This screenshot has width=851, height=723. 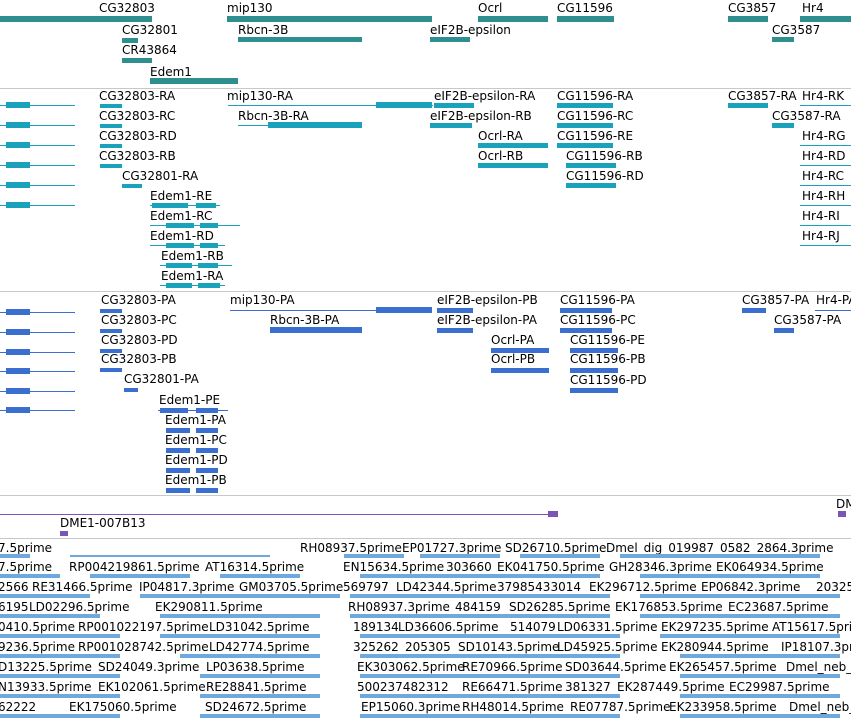 What do you see at coordinates (715, 647) in the screenshot?
I see `est-label: EK280944.5prime` at bounding box center [715, 647].